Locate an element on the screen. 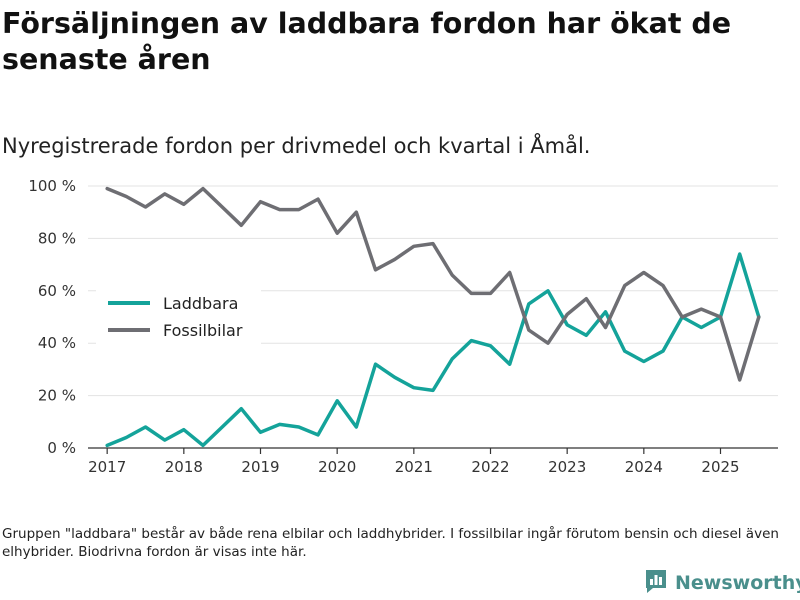 The width and height of the screenshot is (800, 600). y-tick-label: 60 % is located at coordinates (57, 291).